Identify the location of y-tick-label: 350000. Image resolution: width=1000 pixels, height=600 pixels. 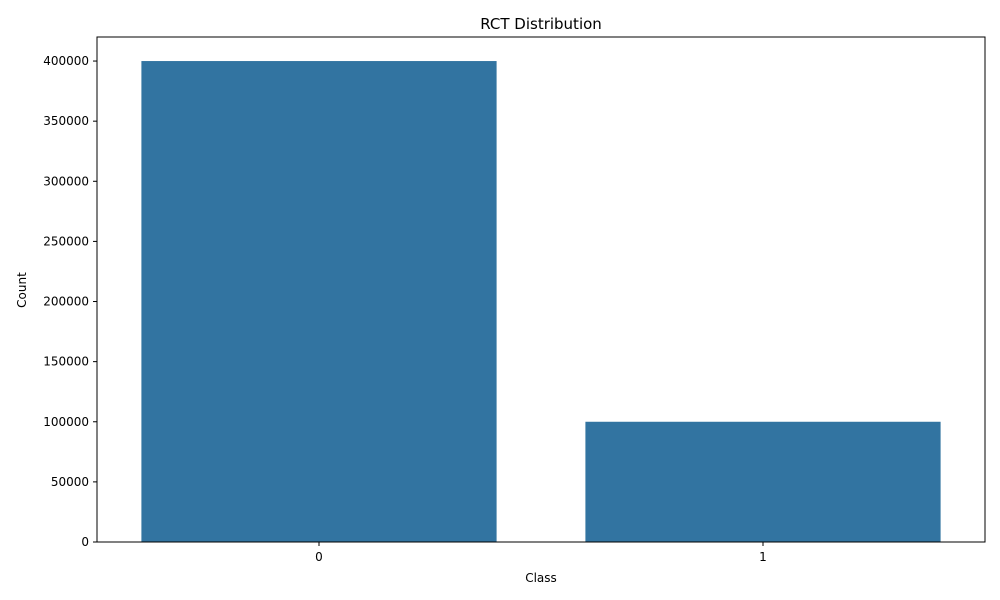
(66, 121).